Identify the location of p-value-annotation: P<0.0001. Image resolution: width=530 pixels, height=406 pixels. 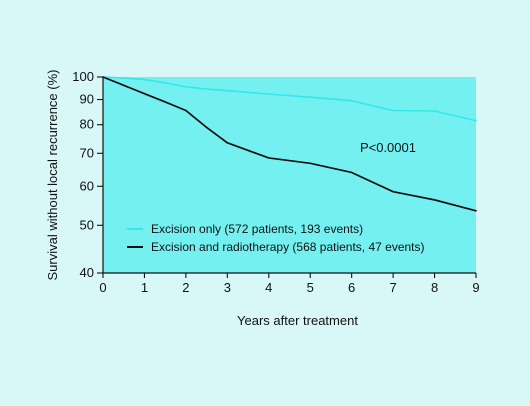
(388, 147).